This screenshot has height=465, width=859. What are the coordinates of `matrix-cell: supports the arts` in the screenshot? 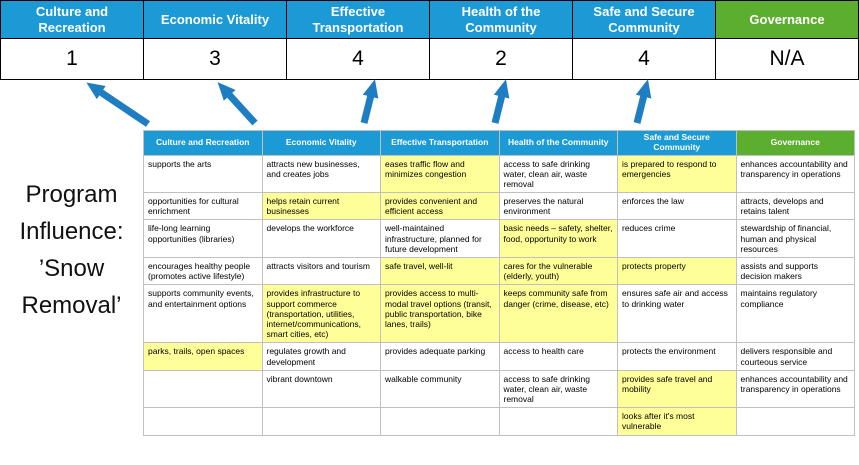 It's located at (203, 174).